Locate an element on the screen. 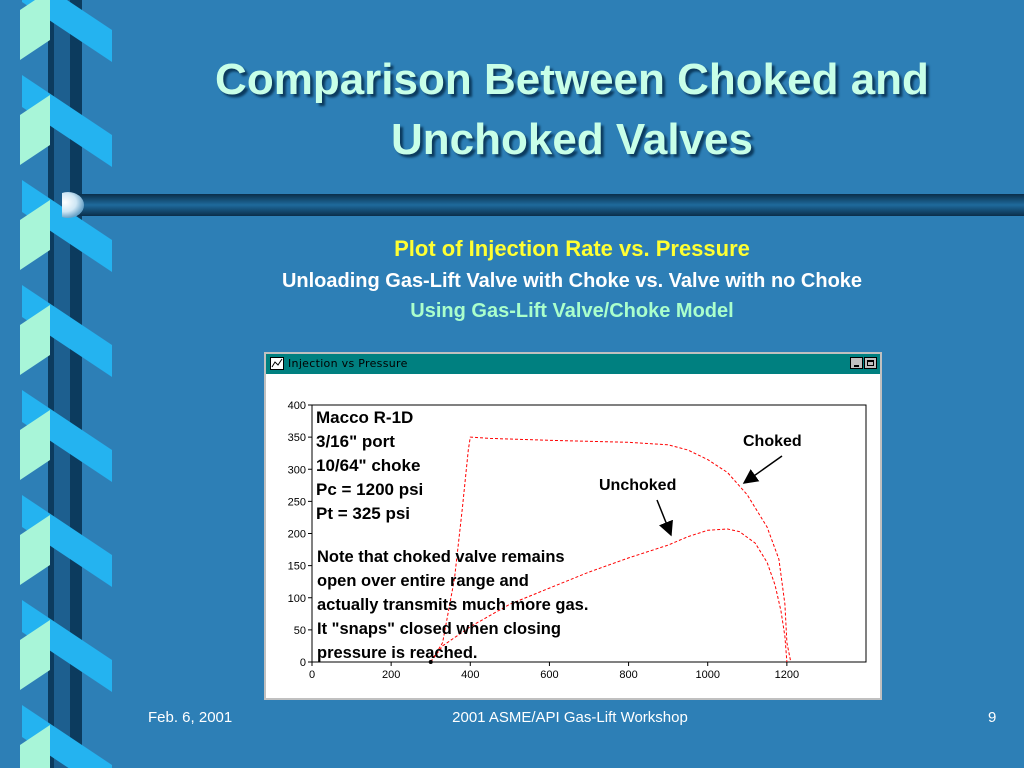  spec-line: 3/16" port is located at coordinates (355, 441).